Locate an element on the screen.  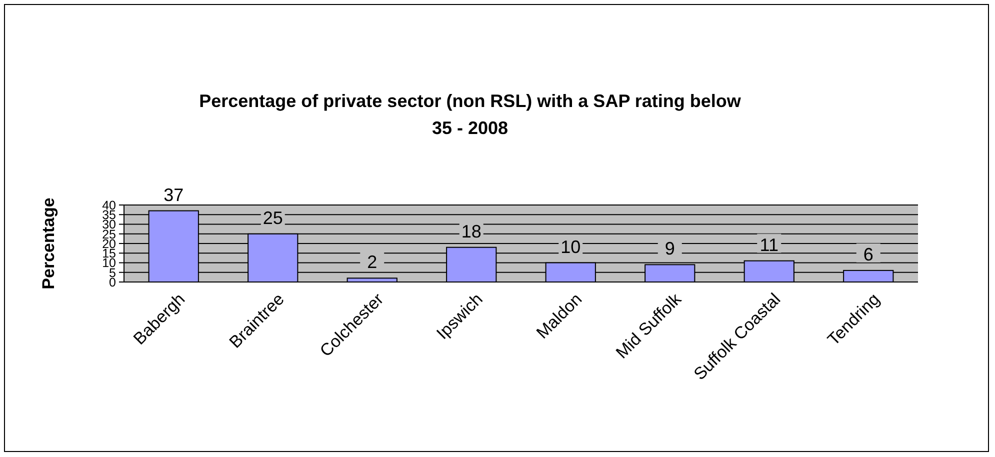
data-label: 18 is located at coordinates (471, 231).